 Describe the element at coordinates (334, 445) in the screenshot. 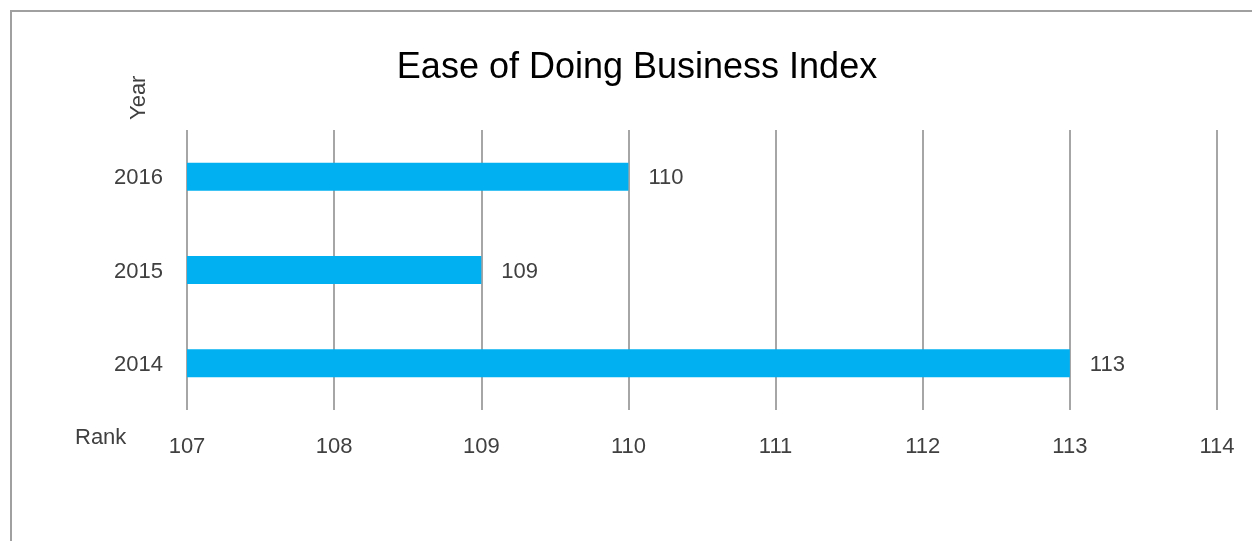

I see `x-tick-label: 108` at that location.